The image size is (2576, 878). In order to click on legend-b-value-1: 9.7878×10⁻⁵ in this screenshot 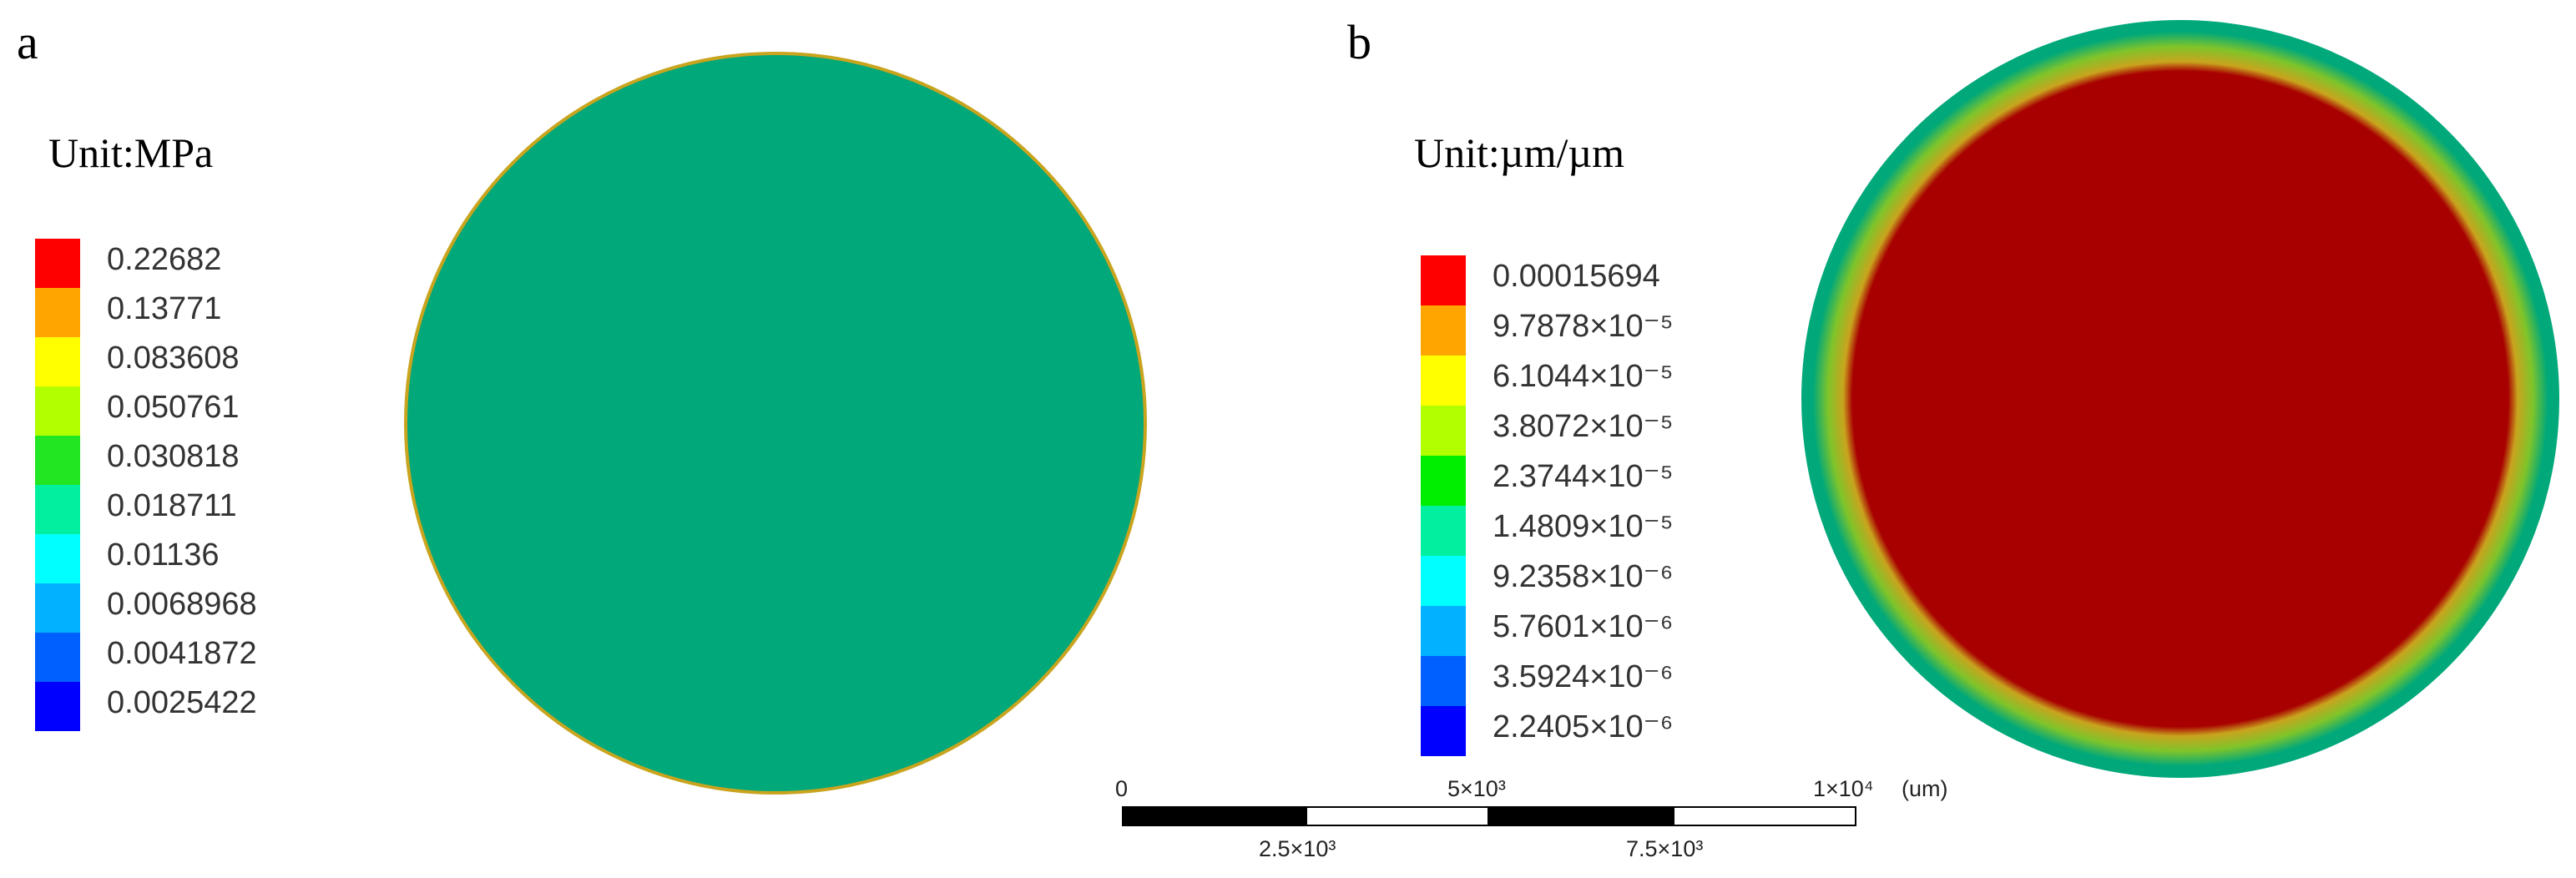, I will do `click(1583, 326)`.